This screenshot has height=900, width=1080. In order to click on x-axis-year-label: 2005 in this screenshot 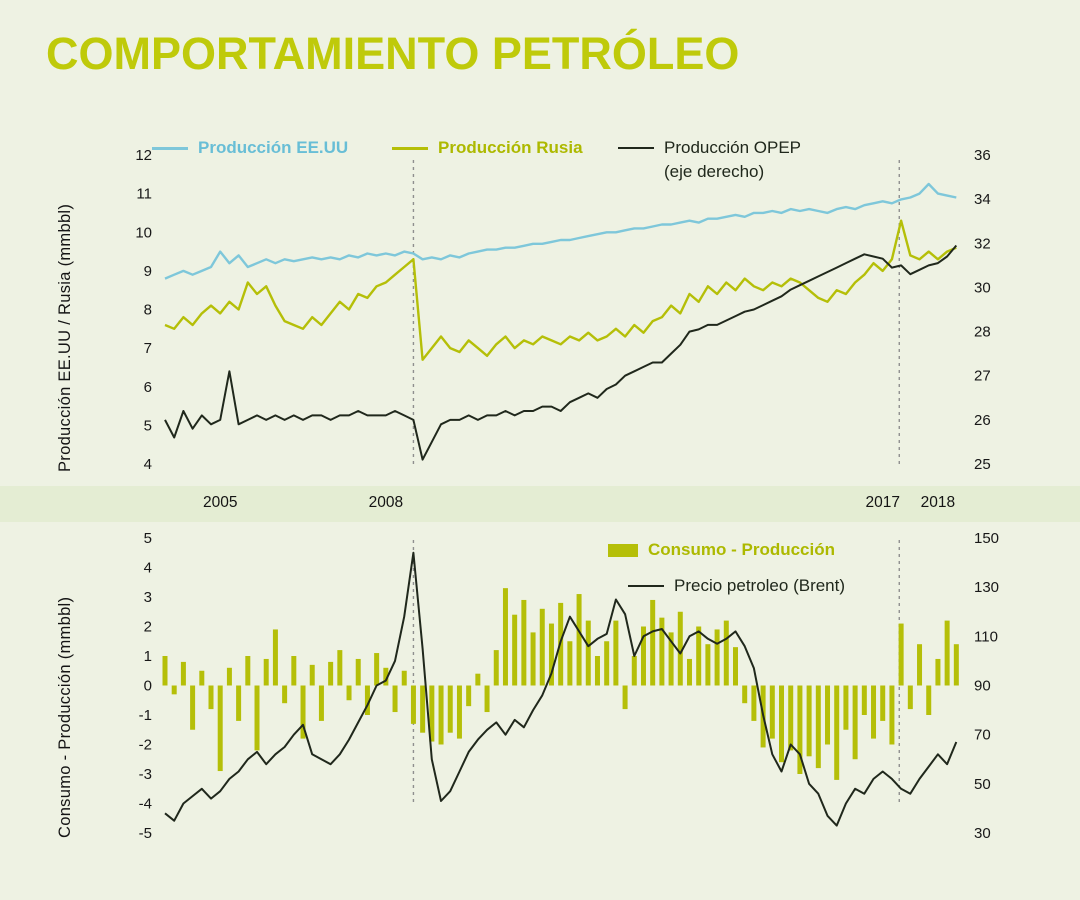, I will do `click(220, 502)`.